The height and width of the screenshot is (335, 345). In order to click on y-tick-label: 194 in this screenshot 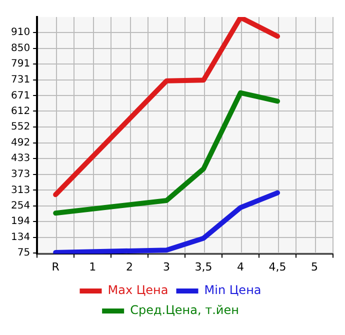, I will do `click(20, 222)`.